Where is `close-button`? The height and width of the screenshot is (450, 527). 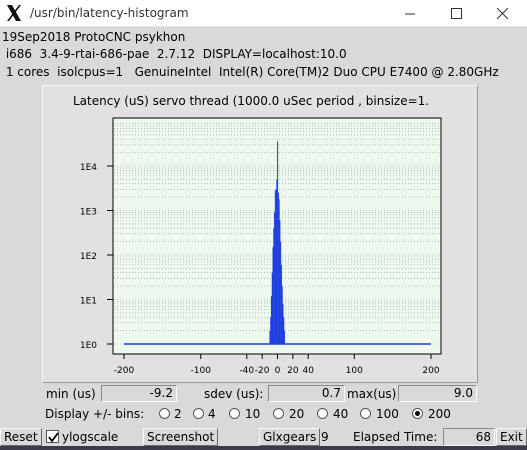
close-button is located at coordinates (502, 13).